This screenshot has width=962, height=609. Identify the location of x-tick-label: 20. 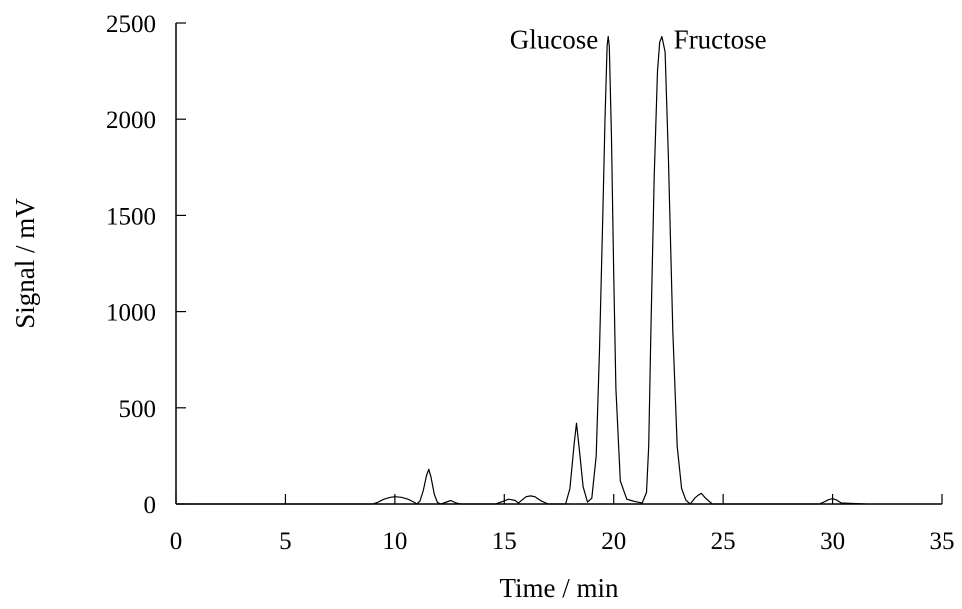
(613, 541).